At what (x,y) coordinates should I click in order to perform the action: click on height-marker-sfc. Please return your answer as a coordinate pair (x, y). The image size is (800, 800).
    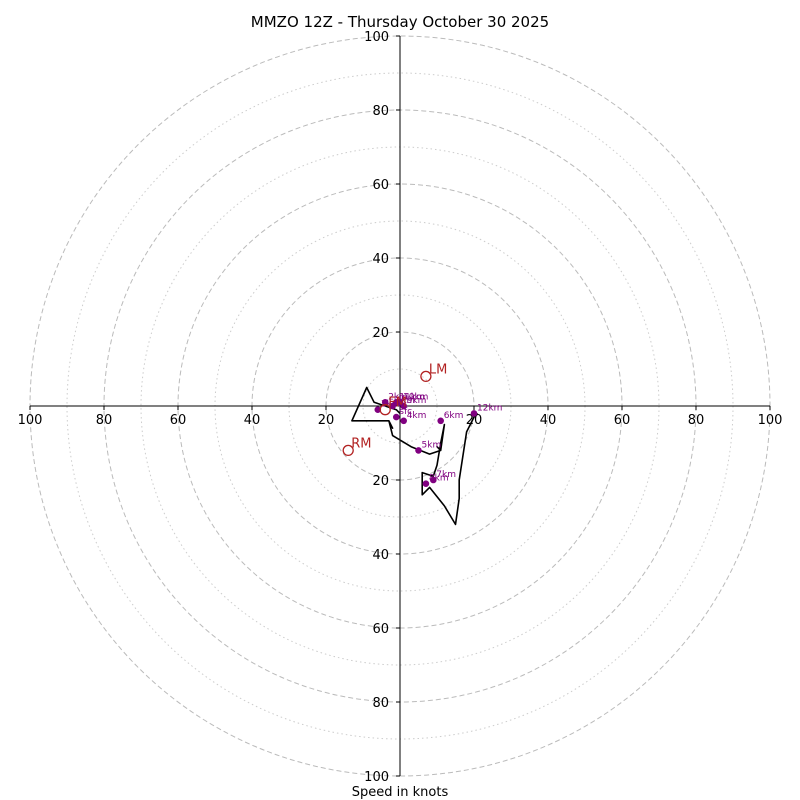
    Looking at the image, I should click on (396, 417).